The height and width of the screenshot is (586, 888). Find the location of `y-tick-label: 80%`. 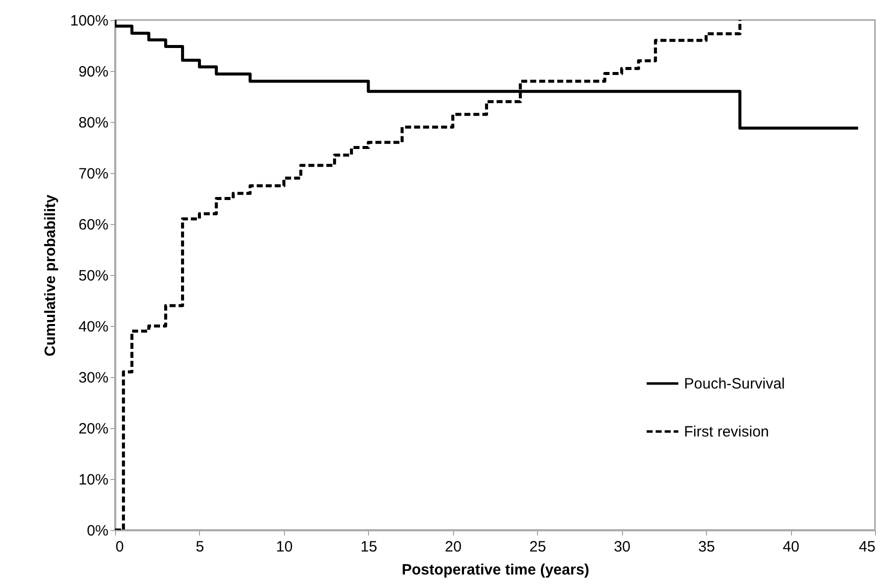

y-tick-label: 80% is located at coordinates (93, 123).